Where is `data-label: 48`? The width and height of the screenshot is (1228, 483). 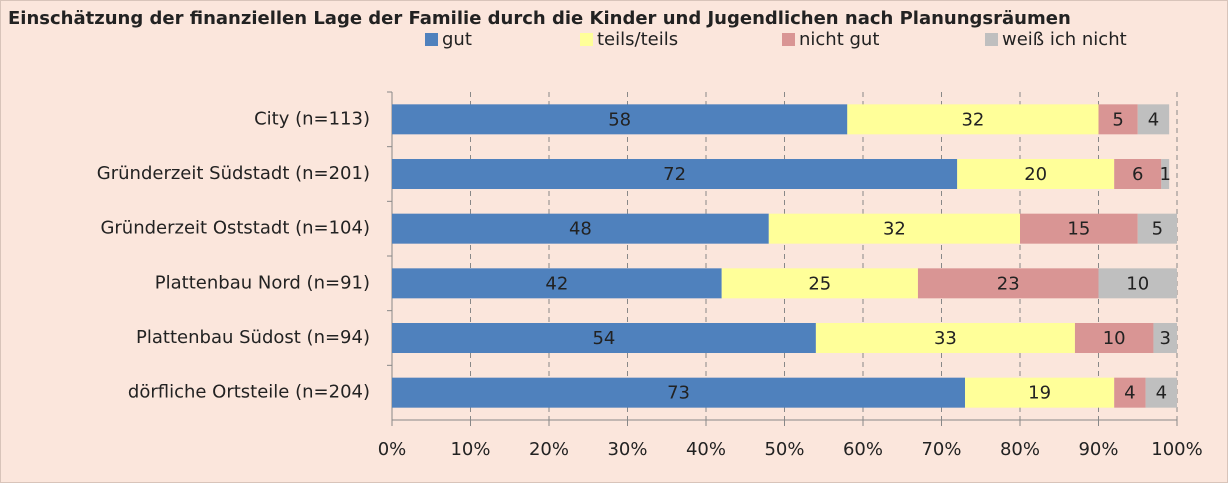 data-label: 48 is located at coordinates (580, 229).